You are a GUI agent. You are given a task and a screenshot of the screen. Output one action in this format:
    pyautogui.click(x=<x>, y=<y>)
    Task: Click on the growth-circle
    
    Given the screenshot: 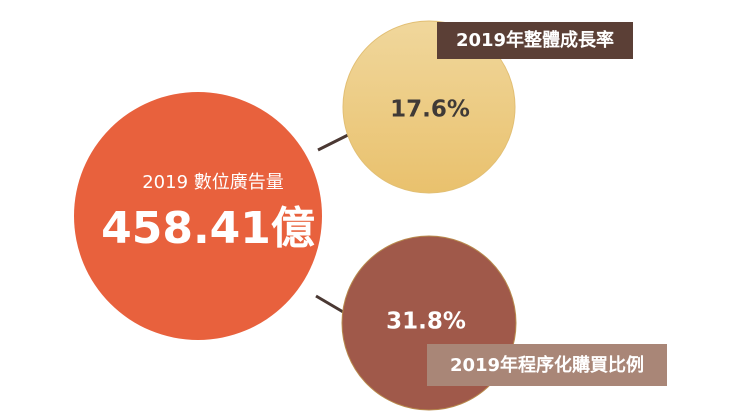 What is the action you would take?
    pyautogui.click(x=429, y=107)
    